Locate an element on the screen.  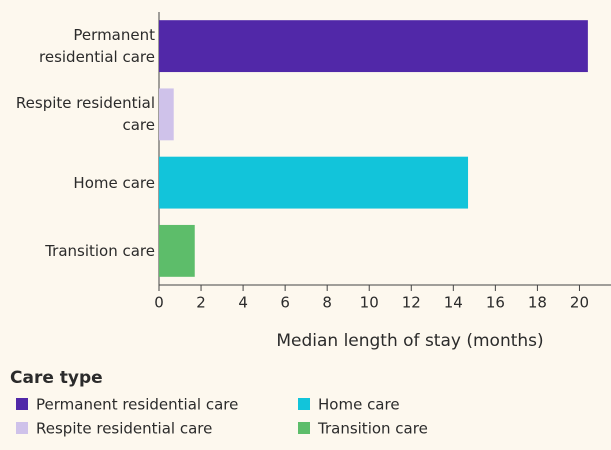
legend-label: Transition care is located at coordinates (372, 429).